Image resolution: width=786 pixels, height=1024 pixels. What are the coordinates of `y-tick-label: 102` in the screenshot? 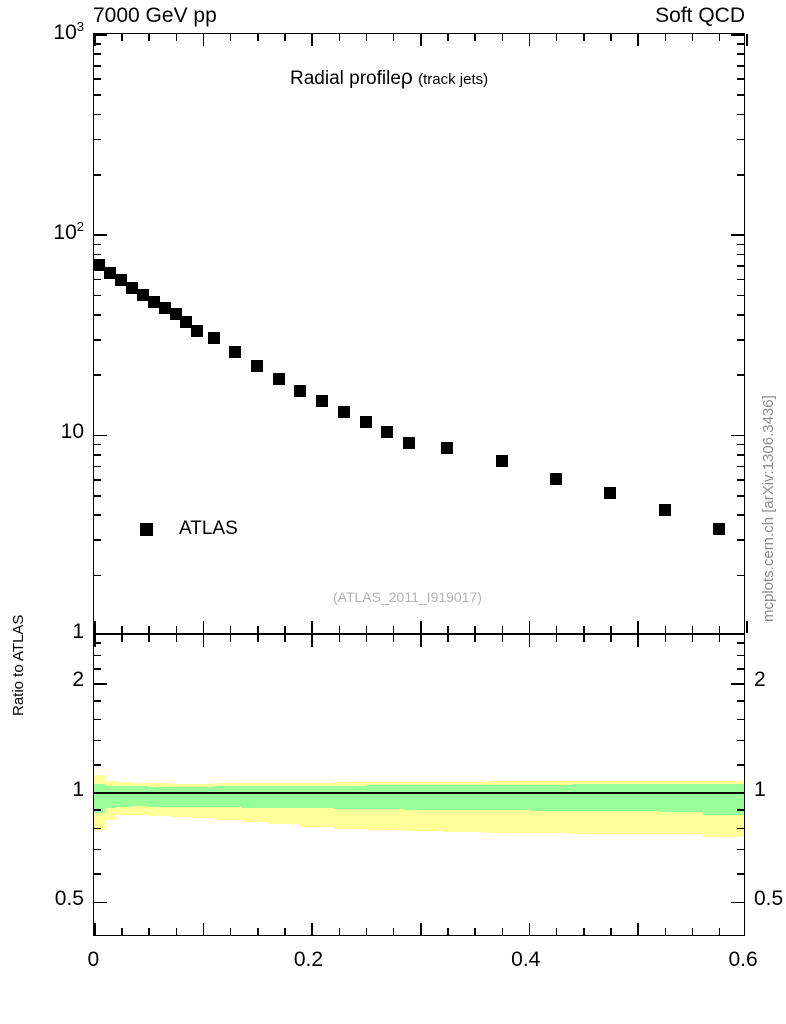 It's located at (68, 232).